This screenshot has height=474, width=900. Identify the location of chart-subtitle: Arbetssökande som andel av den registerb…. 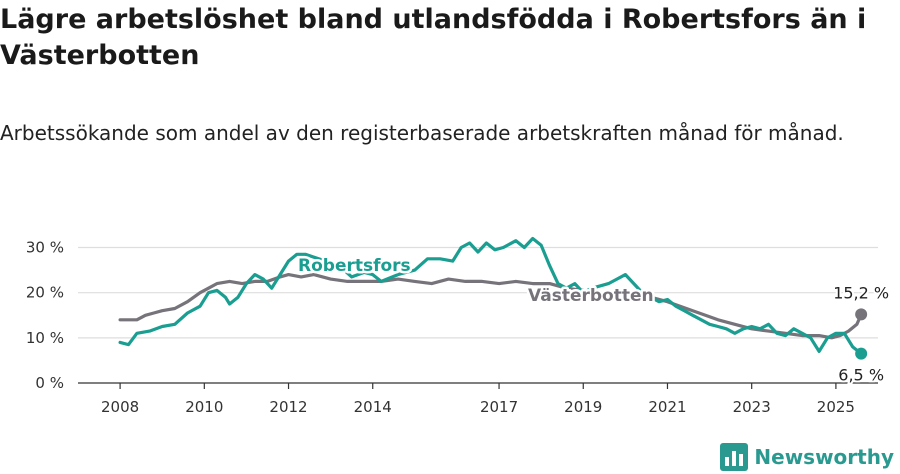
(422, 133).